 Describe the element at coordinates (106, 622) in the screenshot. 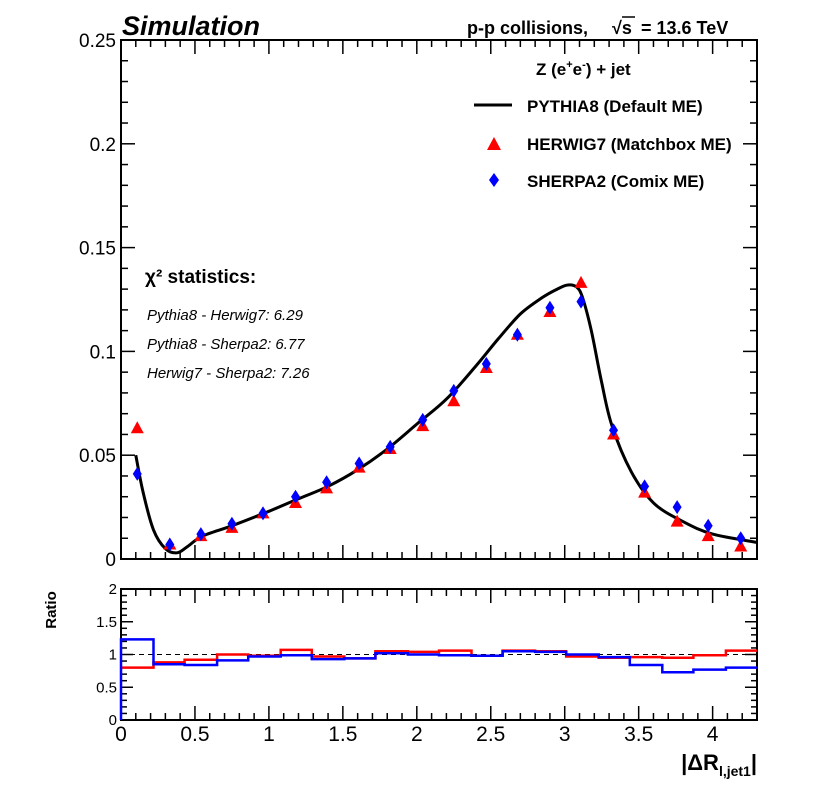

I see `ratio-y-tick-label: 1.5` at that location.